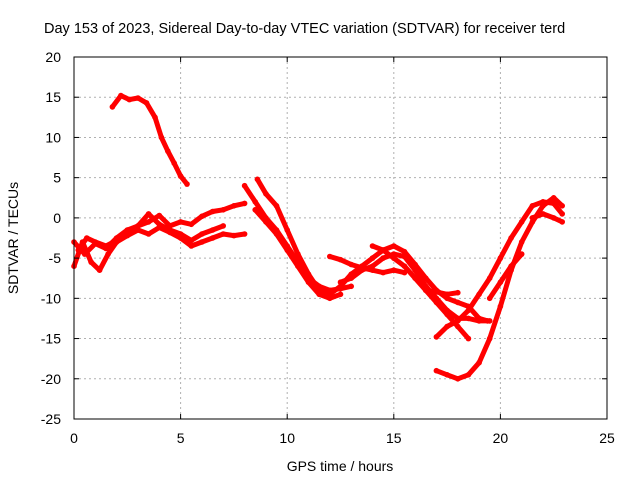 The height and width of the screenshot is (480, 640). What do you see at coordinates (420, 292) in the screenshot?
I see `series-line-arc-i` at bounding box center [420, 292].